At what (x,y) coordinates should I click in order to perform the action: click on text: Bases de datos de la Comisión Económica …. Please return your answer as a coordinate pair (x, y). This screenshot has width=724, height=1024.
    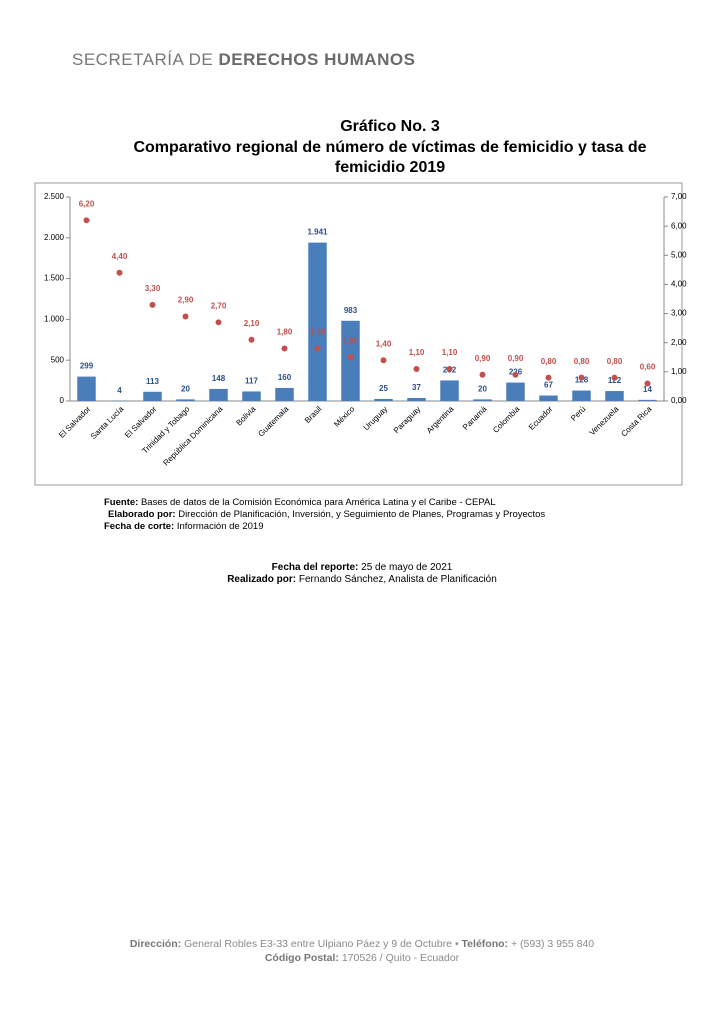
    Looking at the image, I should click on (318, 502).